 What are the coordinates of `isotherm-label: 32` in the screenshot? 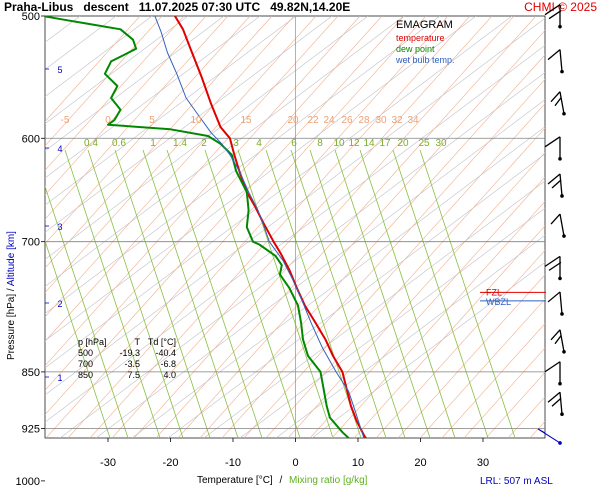 It's located at (397, 120).